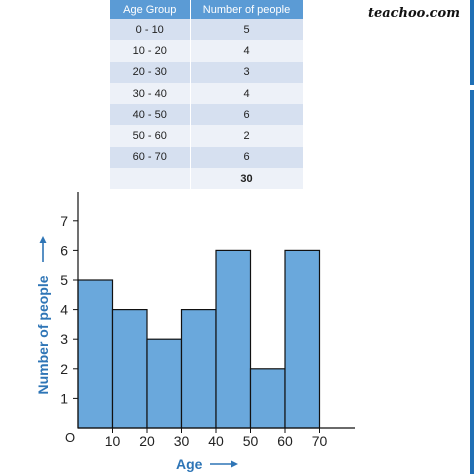  I want to click on table-row: 20 - 30 3, so click(207, 72).